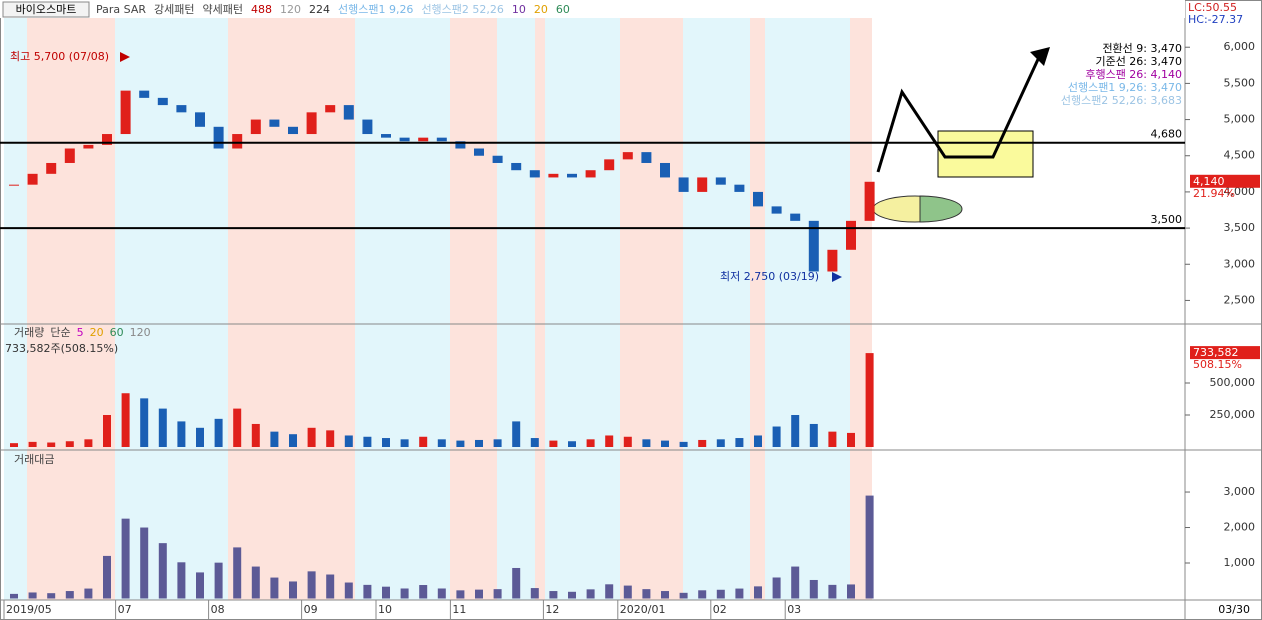 The width and height of the screenshot is (1262, 620). I want to click on indicator-label: 20, so click(541, 9).